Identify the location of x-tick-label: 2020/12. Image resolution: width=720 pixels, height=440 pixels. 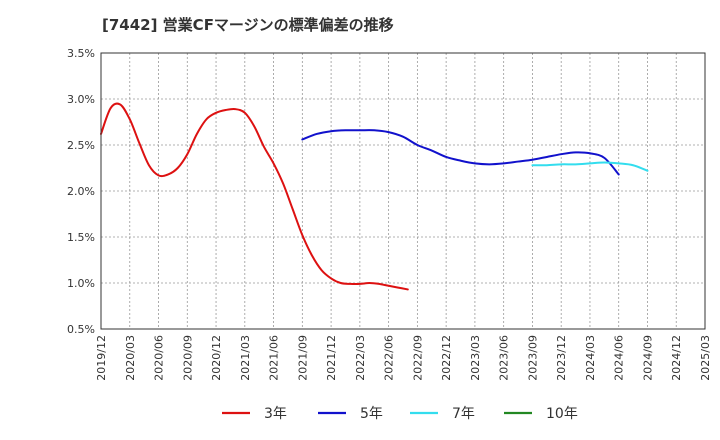
(216, 358).